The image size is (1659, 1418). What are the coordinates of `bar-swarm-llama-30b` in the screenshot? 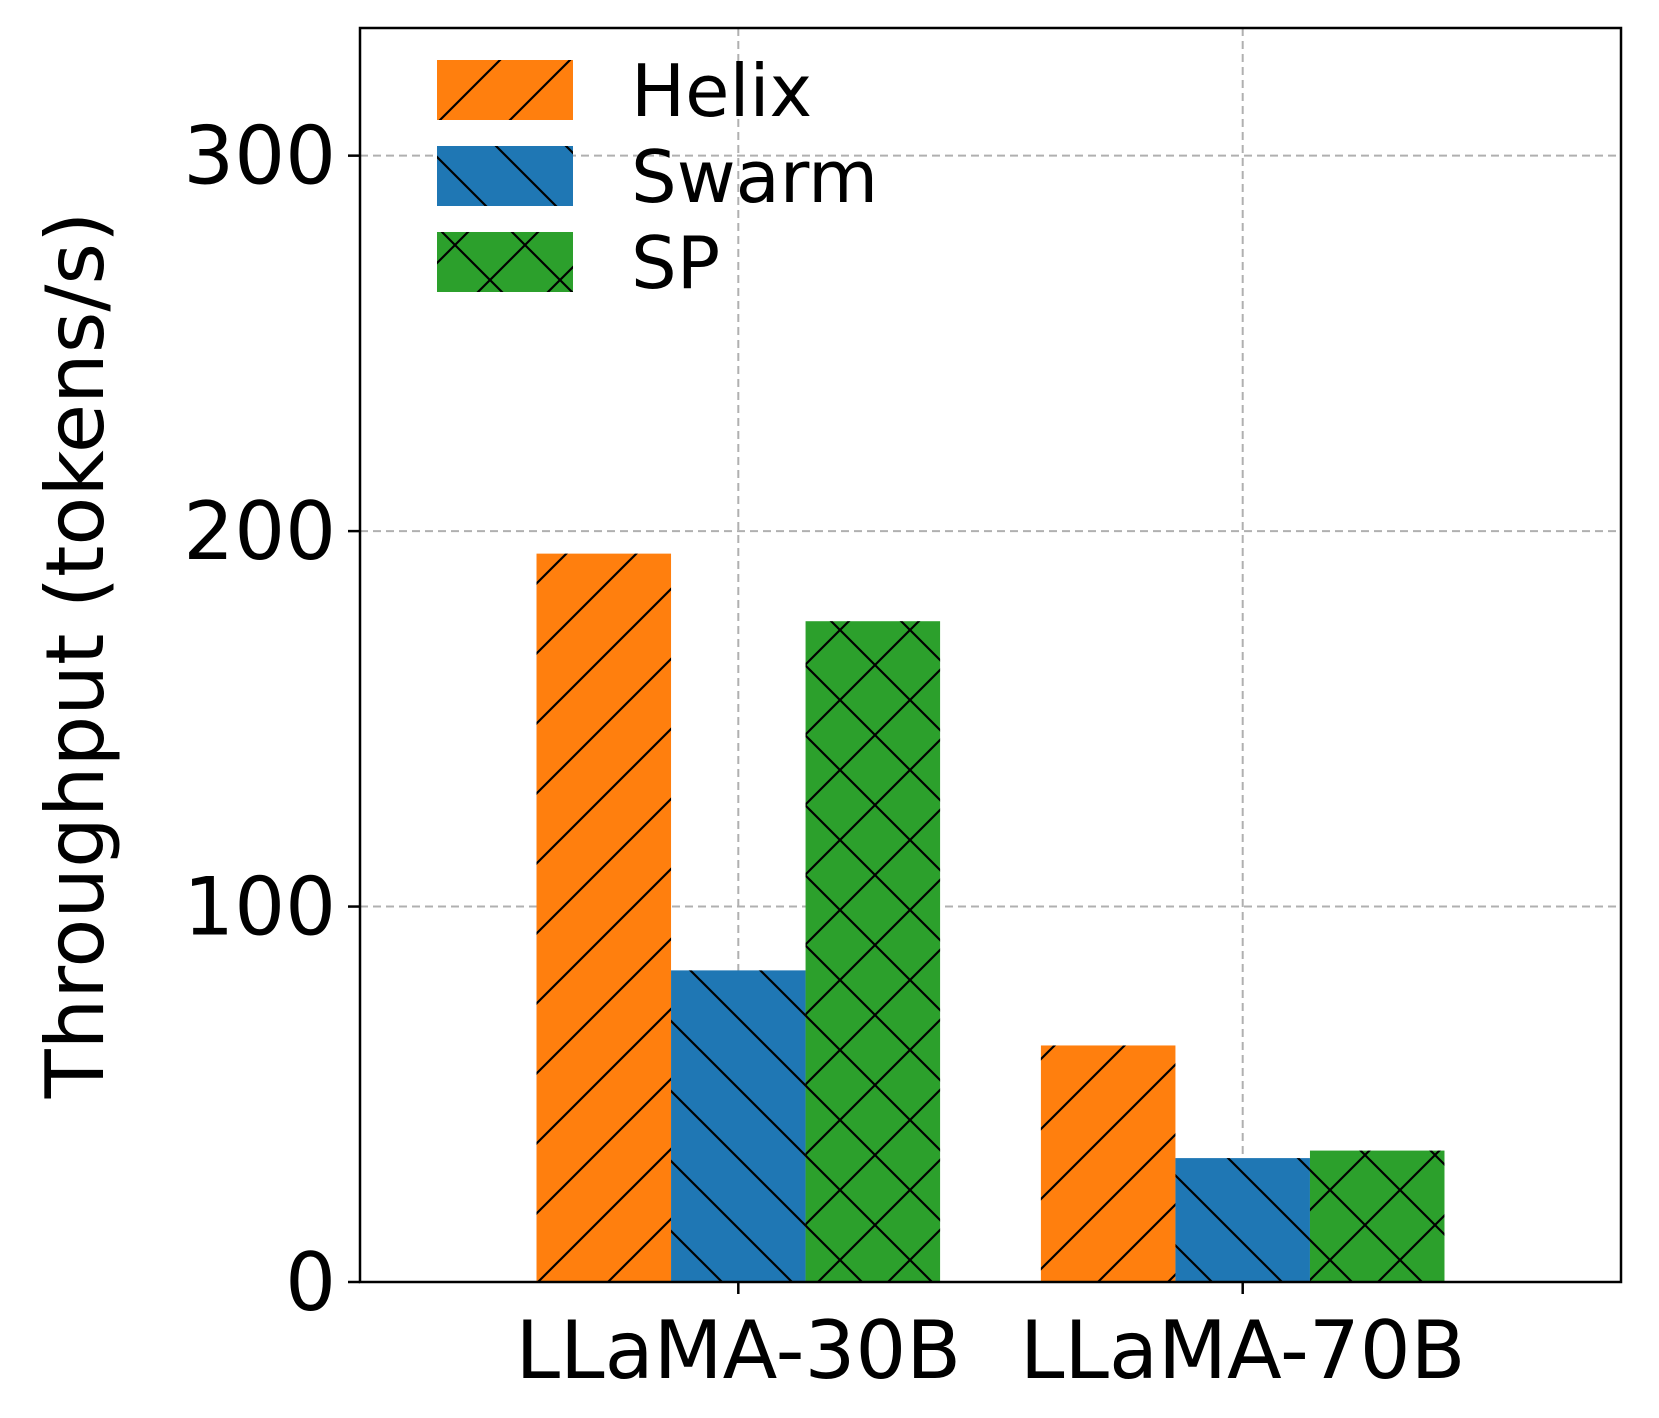 It's located at (738, 1126).